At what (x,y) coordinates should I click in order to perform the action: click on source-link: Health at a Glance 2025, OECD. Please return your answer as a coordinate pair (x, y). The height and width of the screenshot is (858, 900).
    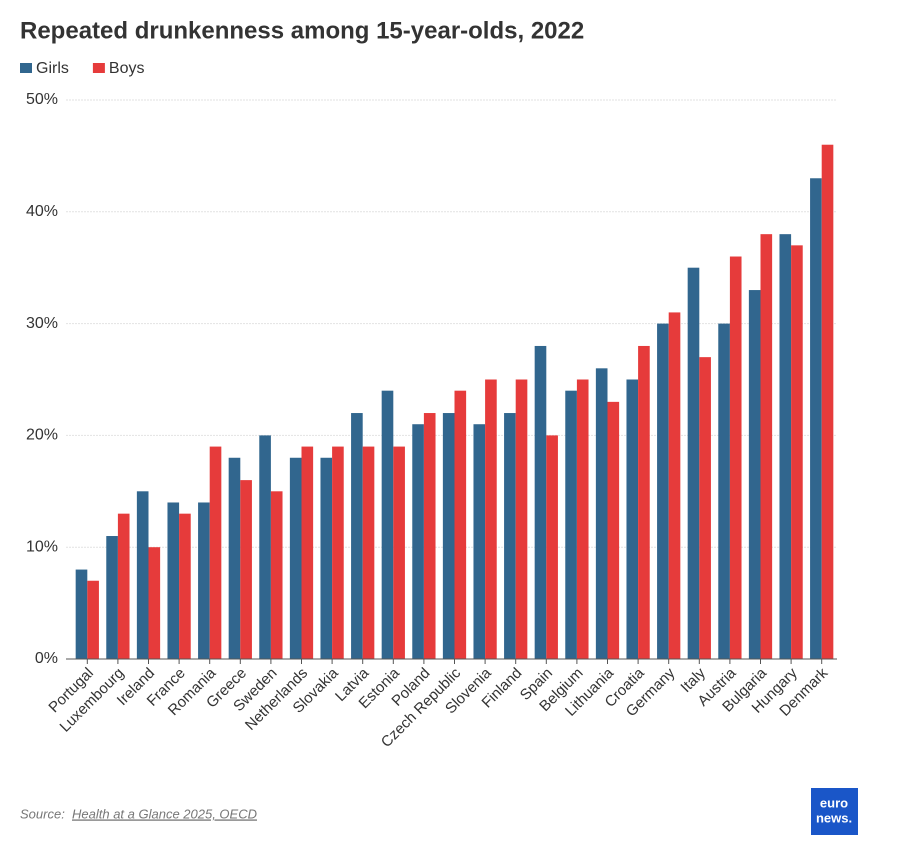
    Looking at the image, I should click on (164, 813).